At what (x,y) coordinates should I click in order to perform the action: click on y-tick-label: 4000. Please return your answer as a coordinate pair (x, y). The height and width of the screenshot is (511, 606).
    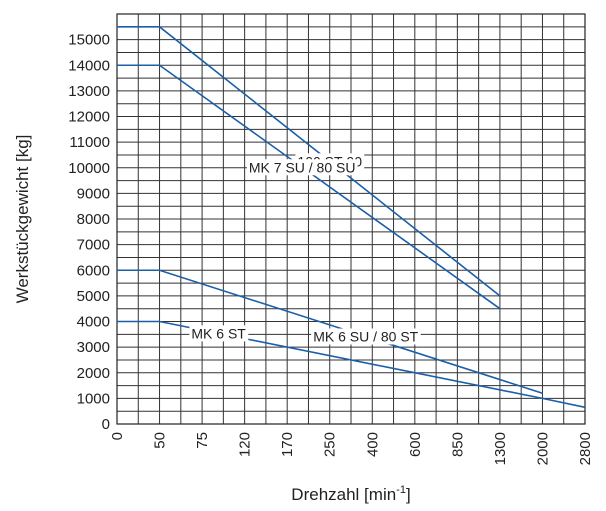
    Looking at the image, I should click on (93, 322).